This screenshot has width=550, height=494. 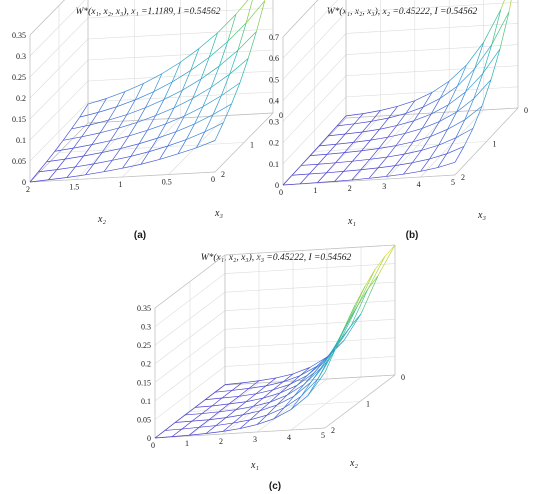 What do you see at coordinates (167, 182) in the screenshot?
I see `x-tick-label: 0.5` at bounding box center [167, 182].